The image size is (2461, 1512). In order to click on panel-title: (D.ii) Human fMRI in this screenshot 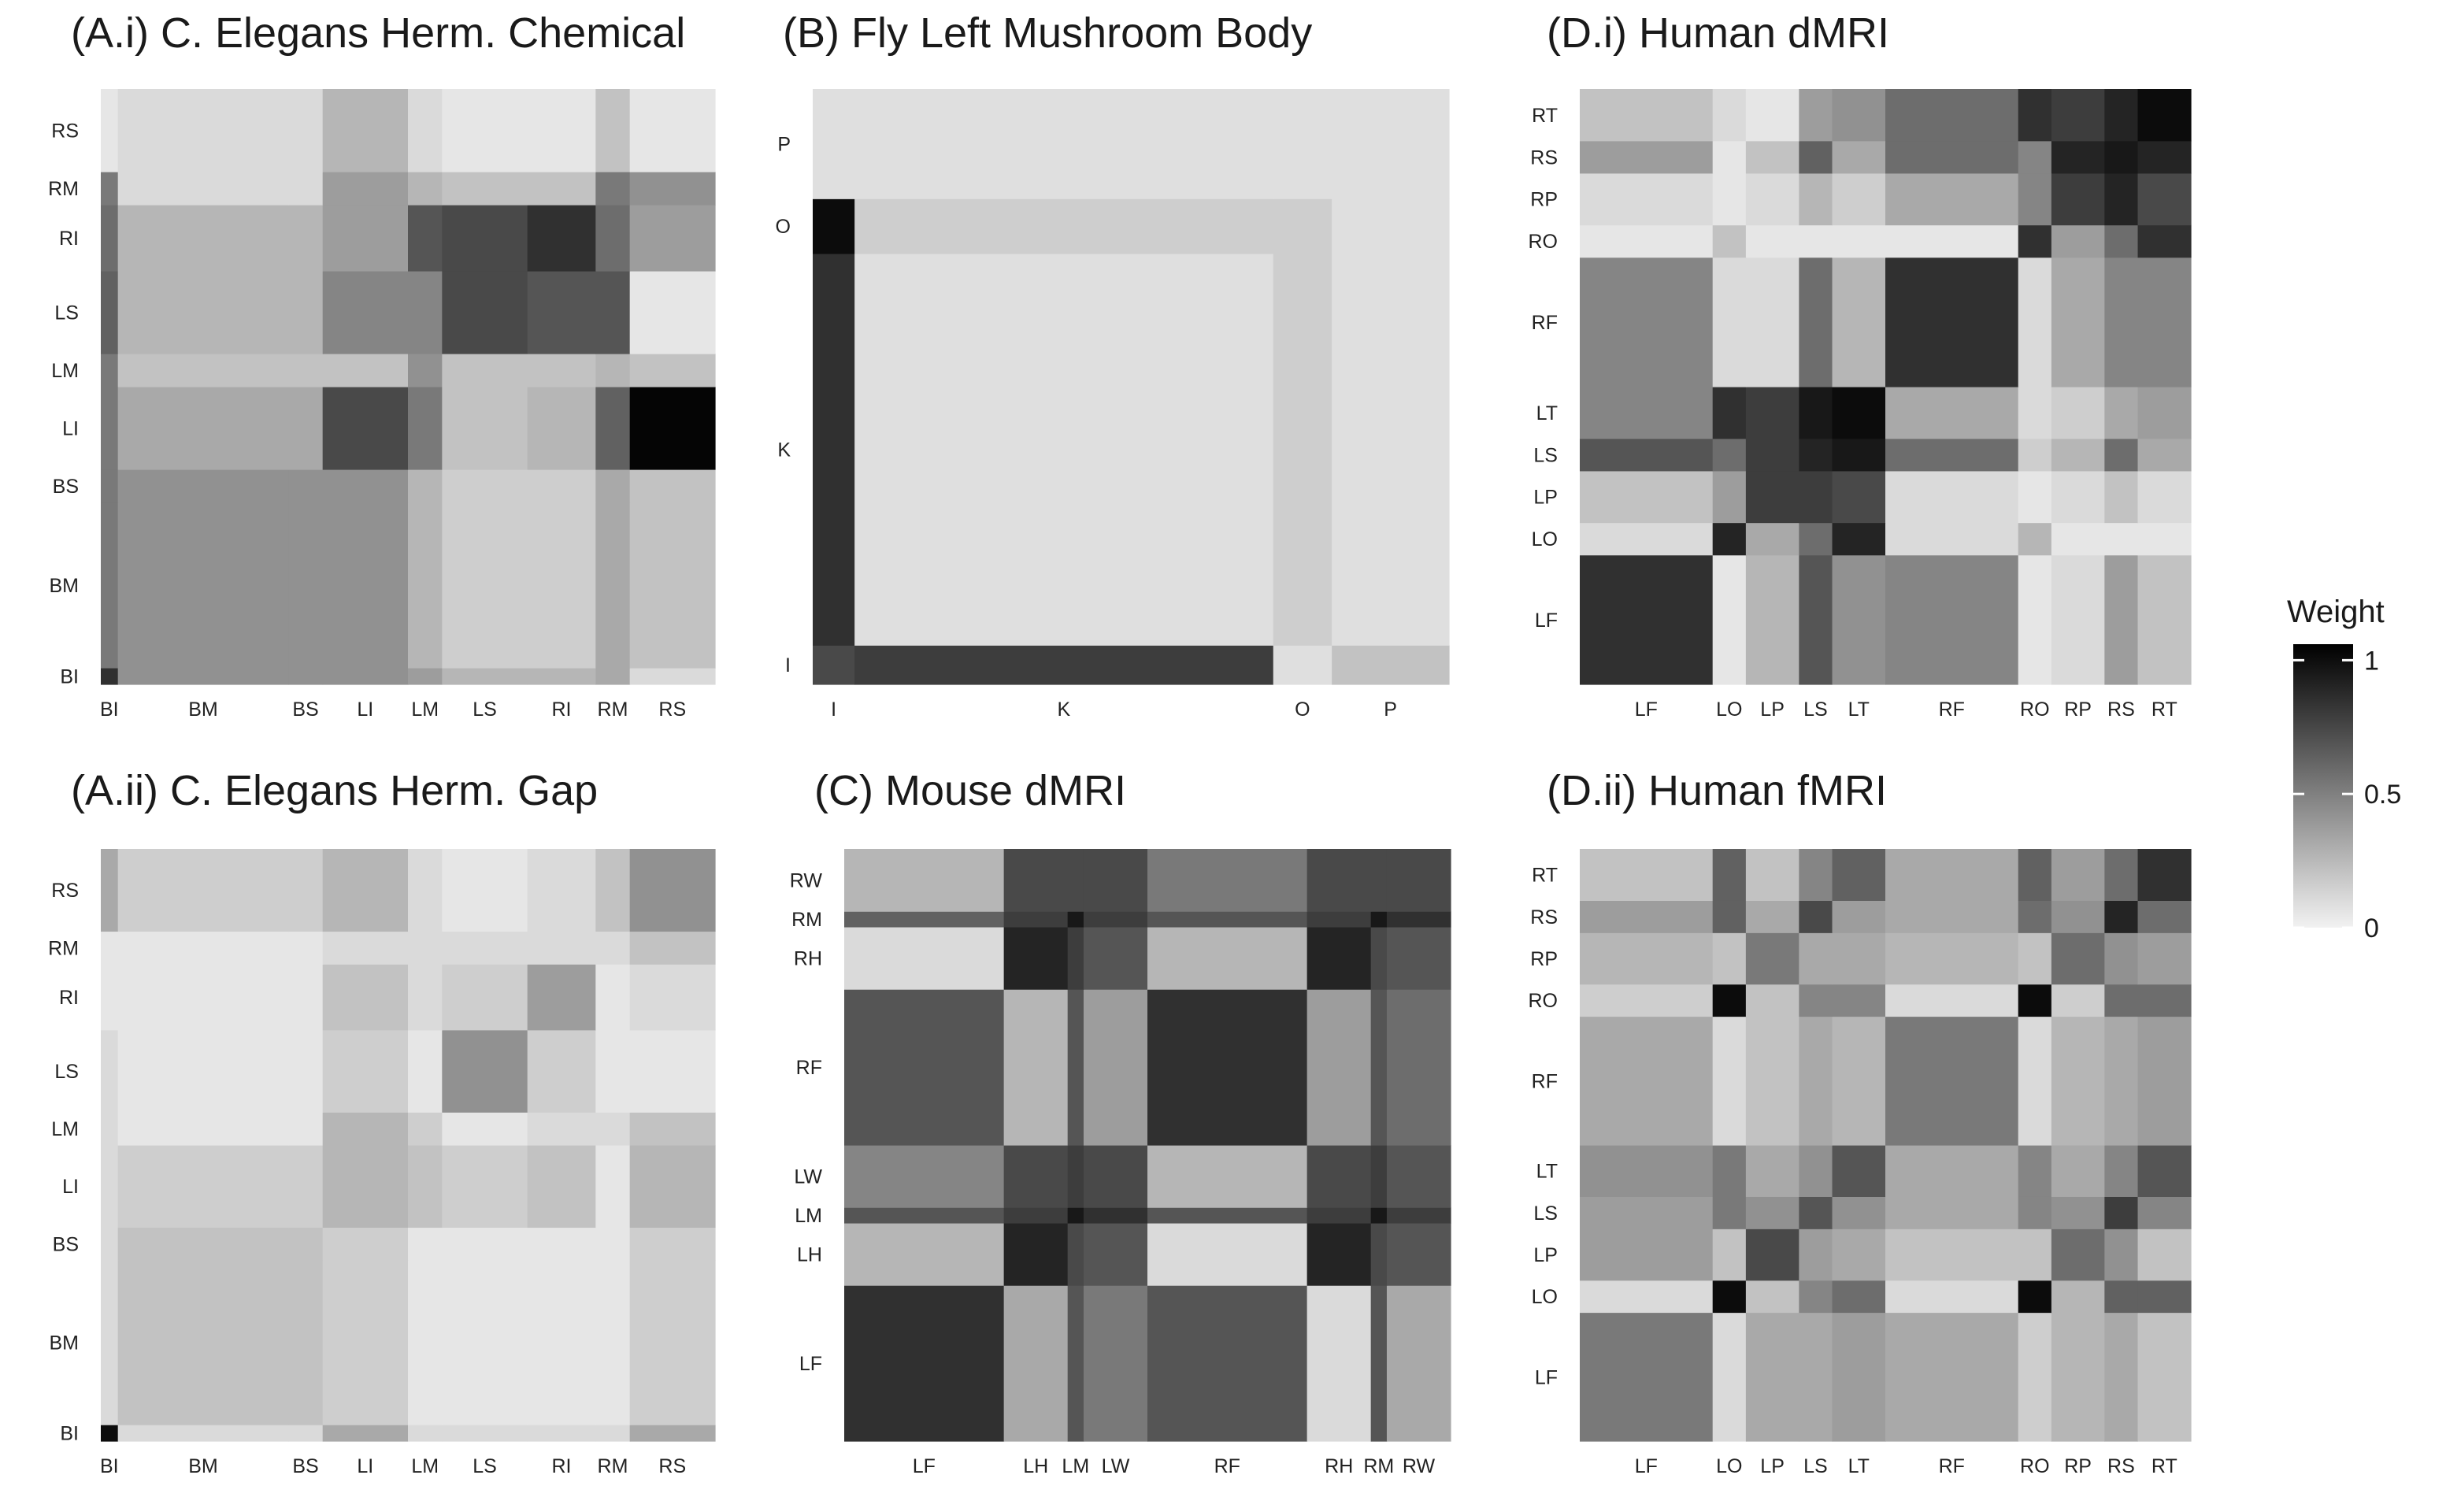, I will do `click(1717, 790)`.